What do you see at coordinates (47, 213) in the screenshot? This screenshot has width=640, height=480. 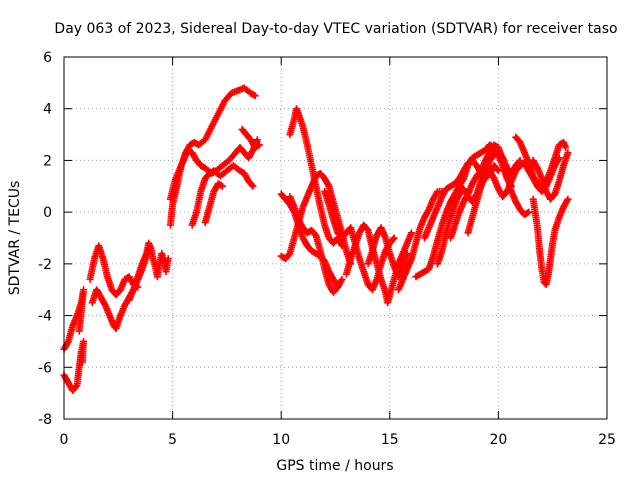 I see `y-tick-label: 0` at bounding box center [47, 213].